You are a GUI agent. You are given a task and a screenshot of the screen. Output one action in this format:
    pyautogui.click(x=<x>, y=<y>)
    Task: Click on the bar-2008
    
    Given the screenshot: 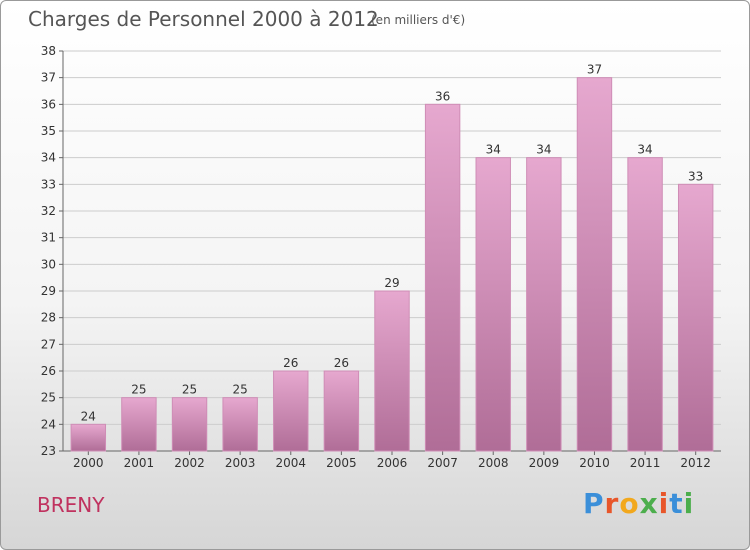 What is the action you would take?
    pyautogui.click(x=493, y=304)
    